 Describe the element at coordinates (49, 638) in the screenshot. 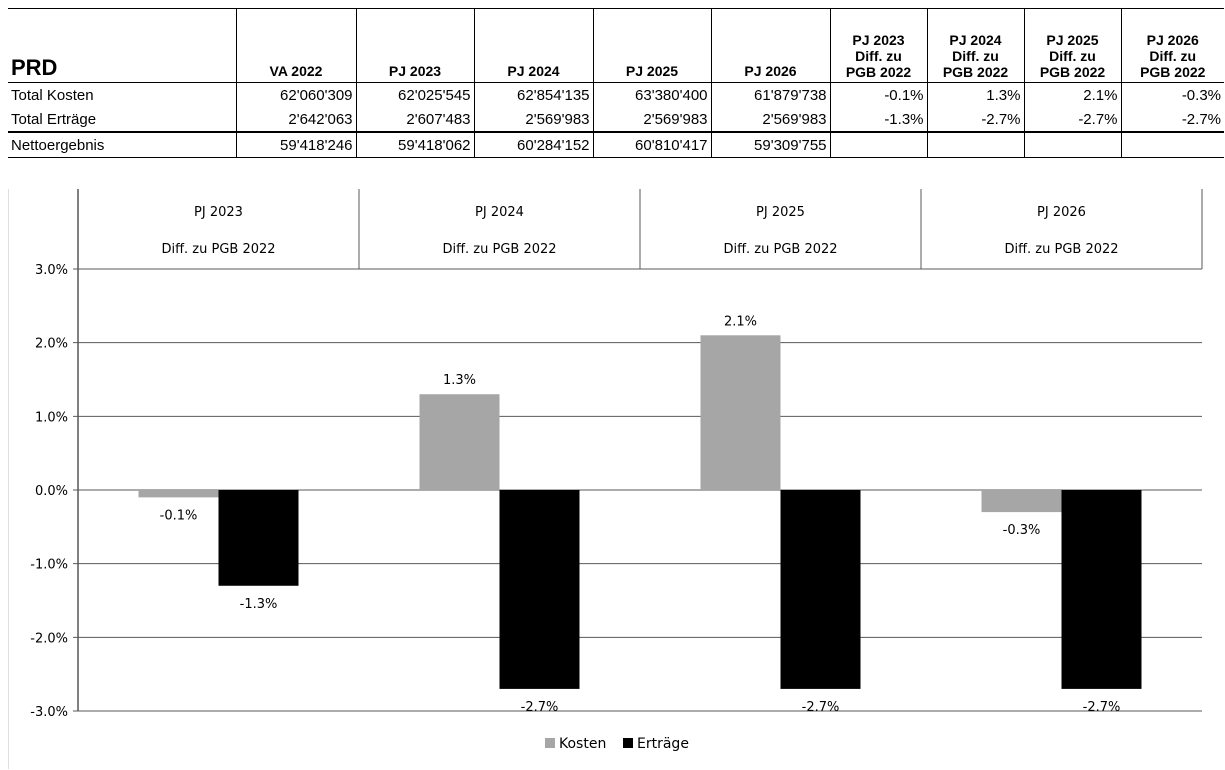

I see `y-tick-label: -2.0%` at that location.